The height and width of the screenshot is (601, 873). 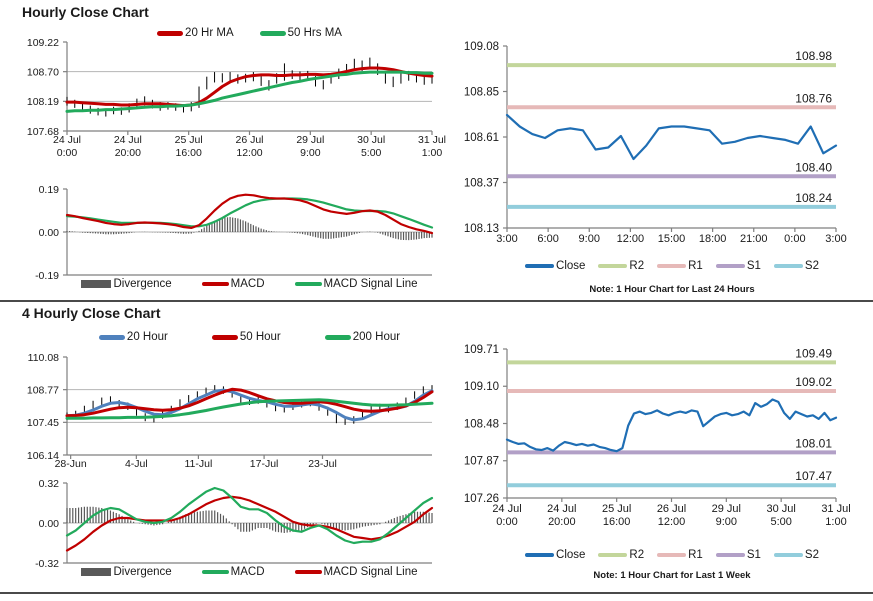 I want to click on legend-item-macd: MACD, so click(x=233, y=284).